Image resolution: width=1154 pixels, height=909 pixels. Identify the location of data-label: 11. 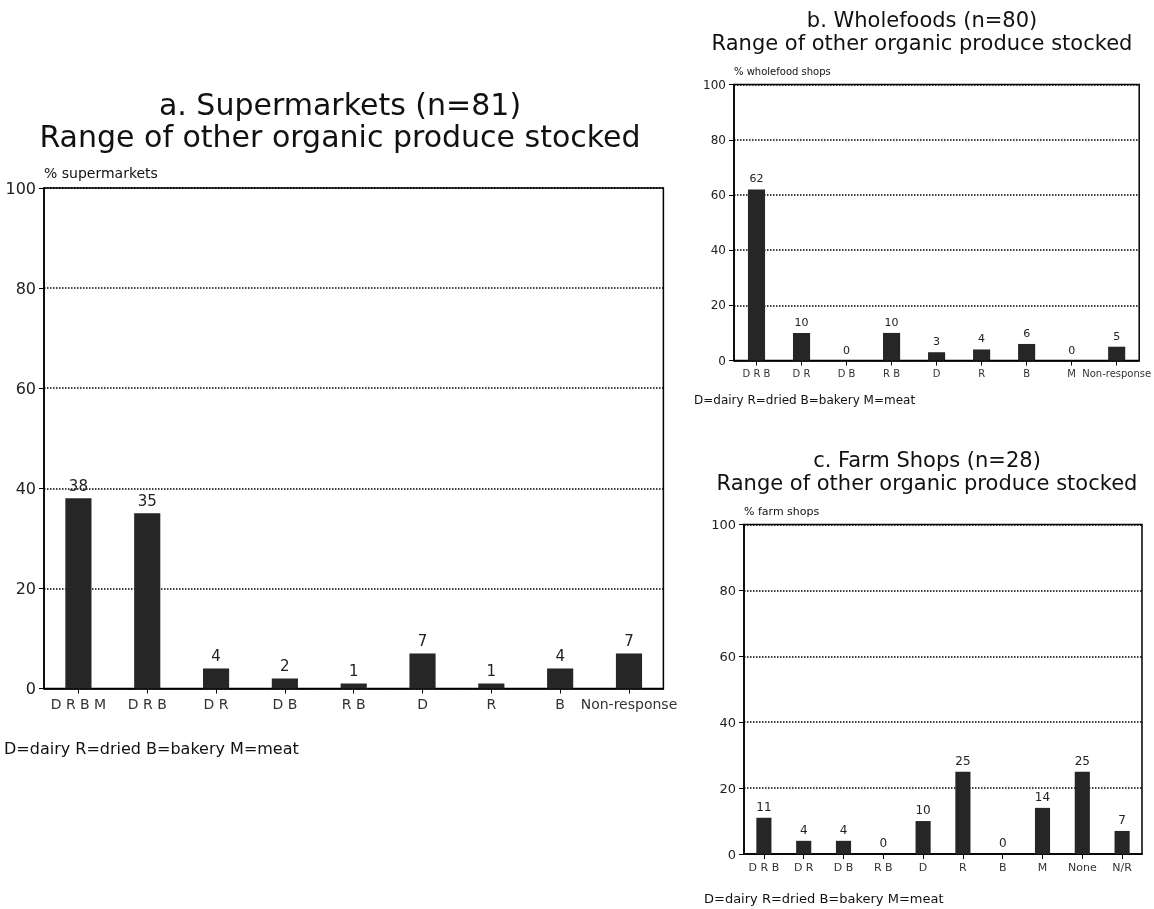
(764, 806).